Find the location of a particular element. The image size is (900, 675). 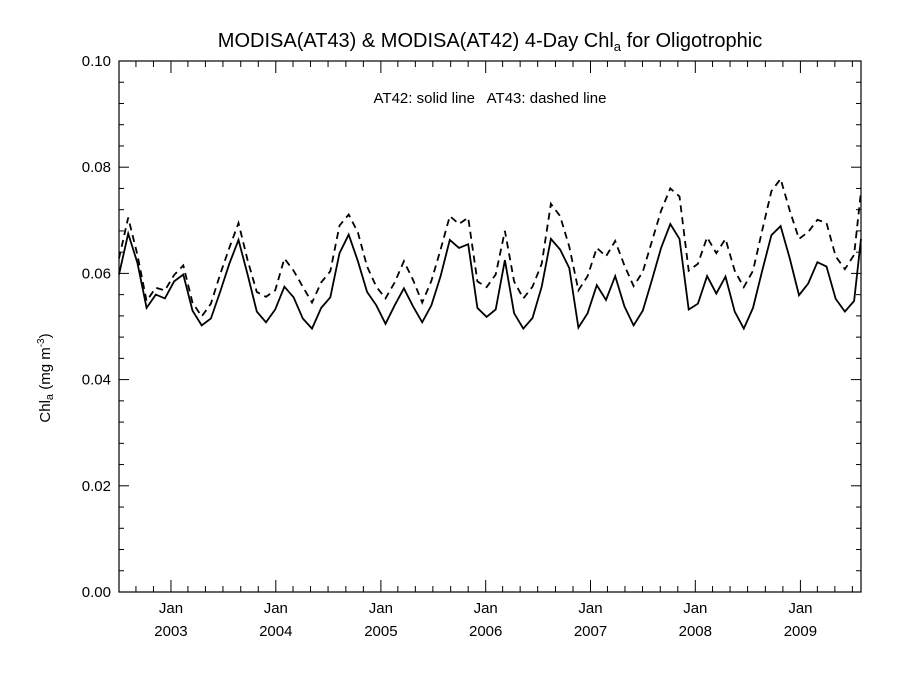

x-tick-year-label: 2006 is located at coordinates (485, 631).